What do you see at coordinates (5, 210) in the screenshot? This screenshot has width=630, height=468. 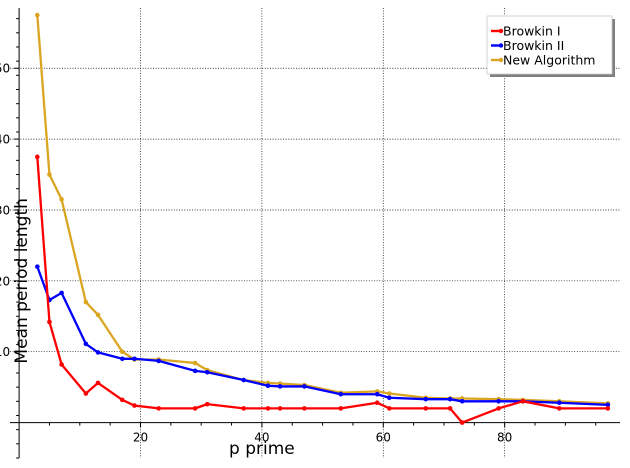 I see `y-tick-label: 30` at bounding box center [5, 210].